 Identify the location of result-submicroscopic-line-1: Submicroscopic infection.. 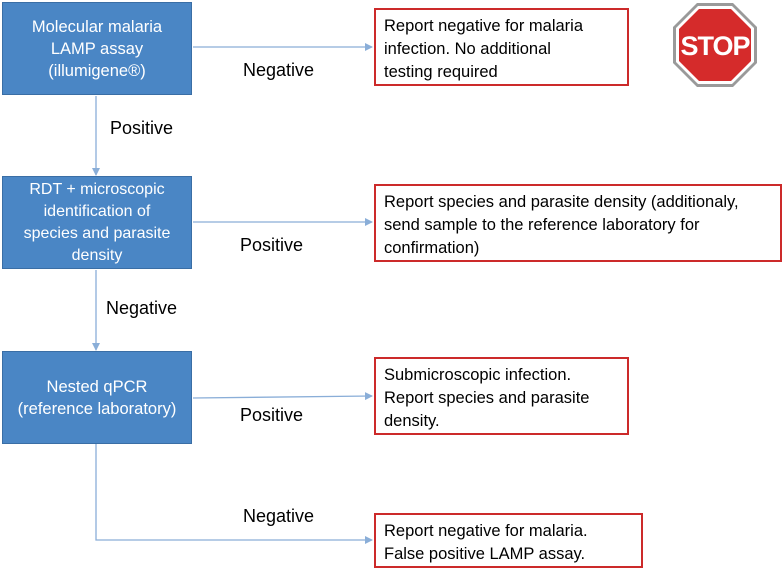
(478, 375).